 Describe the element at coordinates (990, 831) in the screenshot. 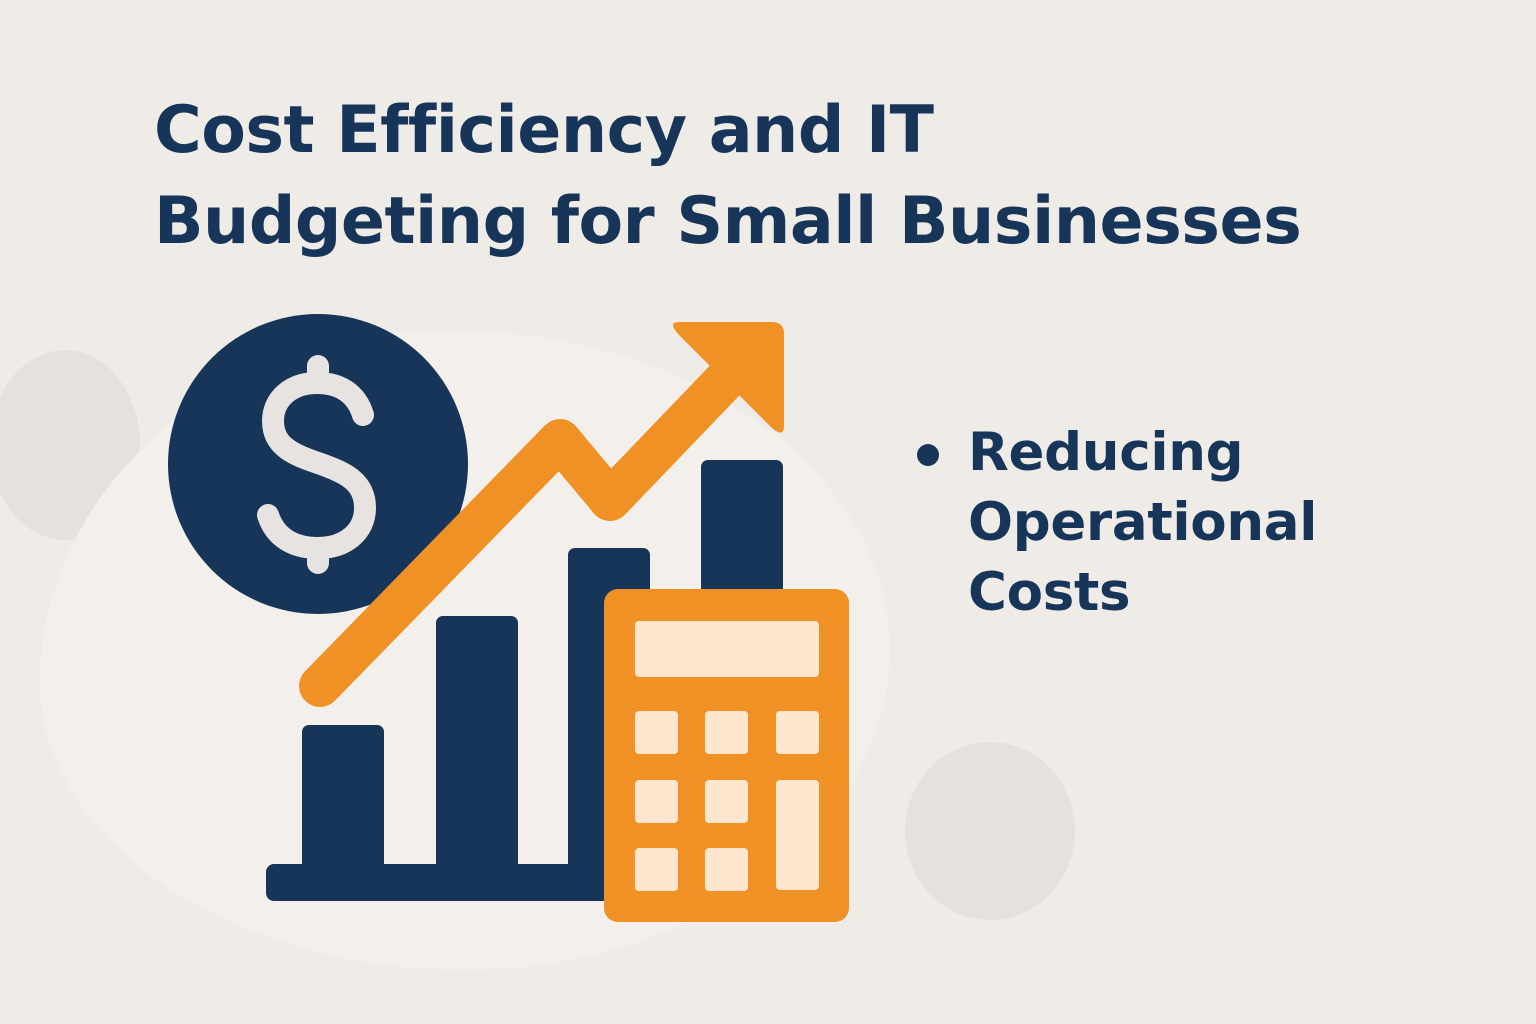

I see `background-blob-right` at that location.